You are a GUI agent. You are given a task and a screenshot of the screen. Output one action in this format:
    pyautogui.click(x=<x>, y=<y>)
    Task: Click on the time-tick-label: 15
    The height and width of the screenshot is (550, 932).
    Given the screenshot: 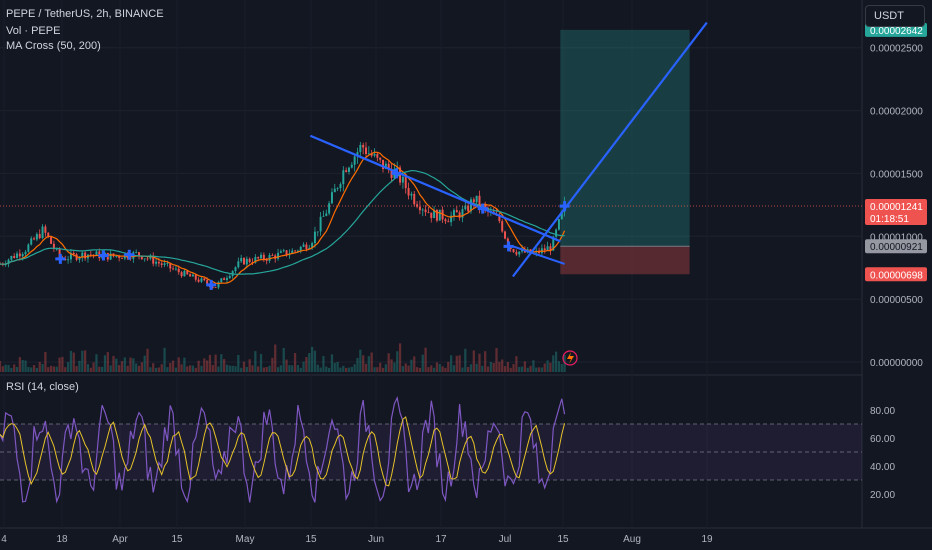 What is the action you would take?
    pyautogui.click(x=563, y=539)
    